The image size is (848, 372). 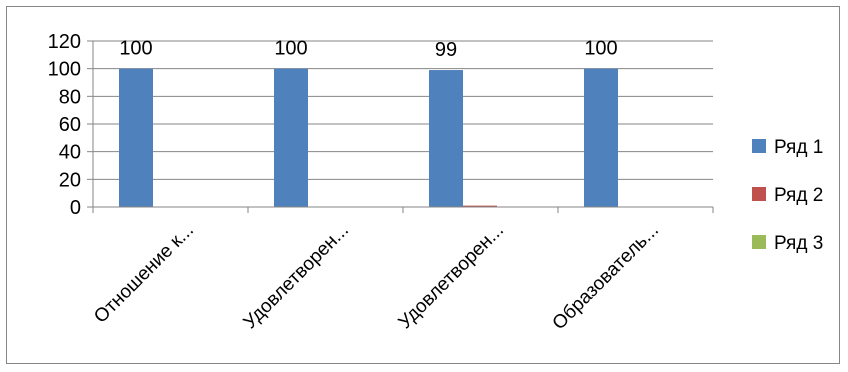 I want to click on legend: Ряд 1 Ряд 2 Ряд 3, so click(x=787, y=195).